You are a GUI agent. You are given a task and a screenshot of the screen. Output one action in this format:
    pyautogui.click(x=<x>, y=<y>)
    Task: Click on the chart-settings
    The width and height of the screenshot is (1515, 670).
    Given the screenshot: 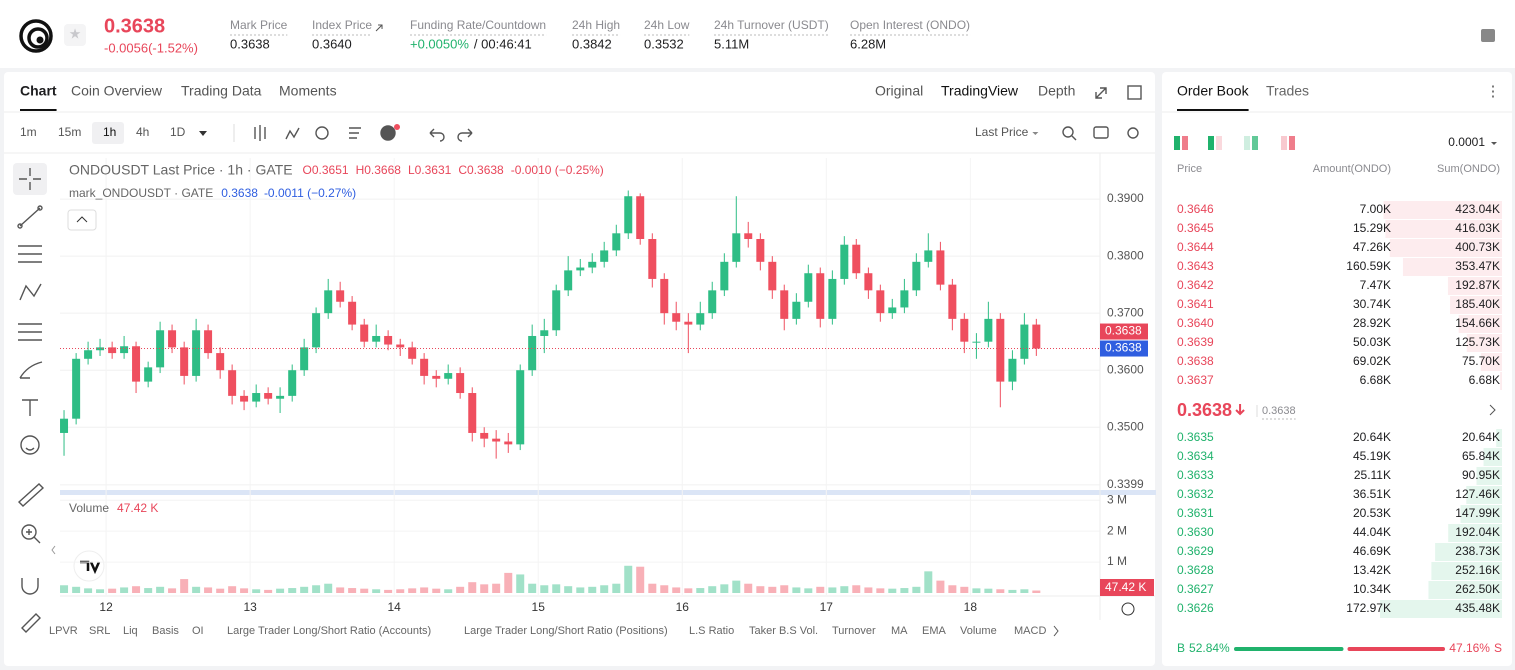 What is the action you would take?
    pyautogui.click(x=1128, y=609)
    